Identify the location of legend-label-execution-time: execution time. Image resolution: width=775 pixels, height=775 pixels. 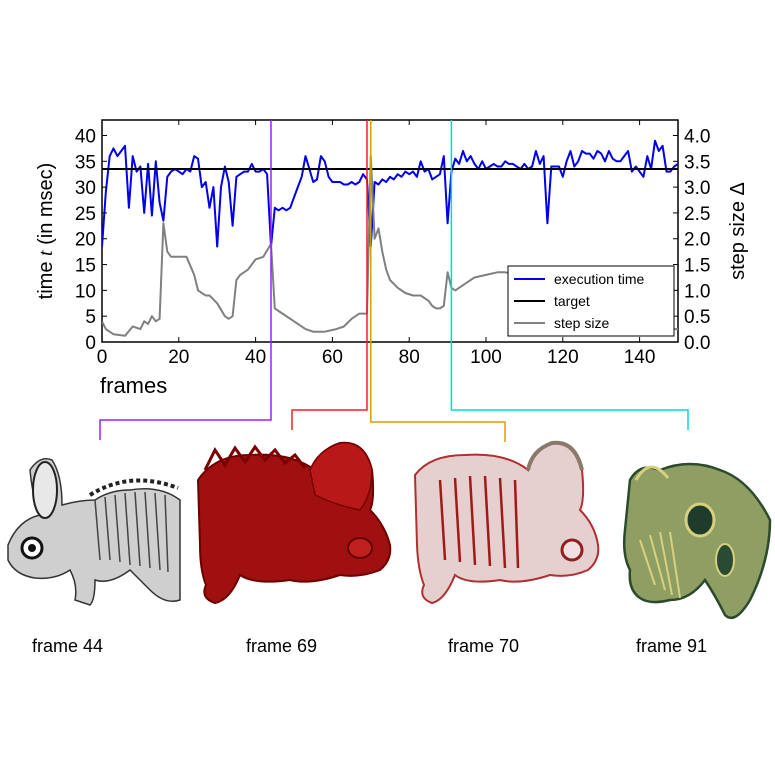
(599, 279).